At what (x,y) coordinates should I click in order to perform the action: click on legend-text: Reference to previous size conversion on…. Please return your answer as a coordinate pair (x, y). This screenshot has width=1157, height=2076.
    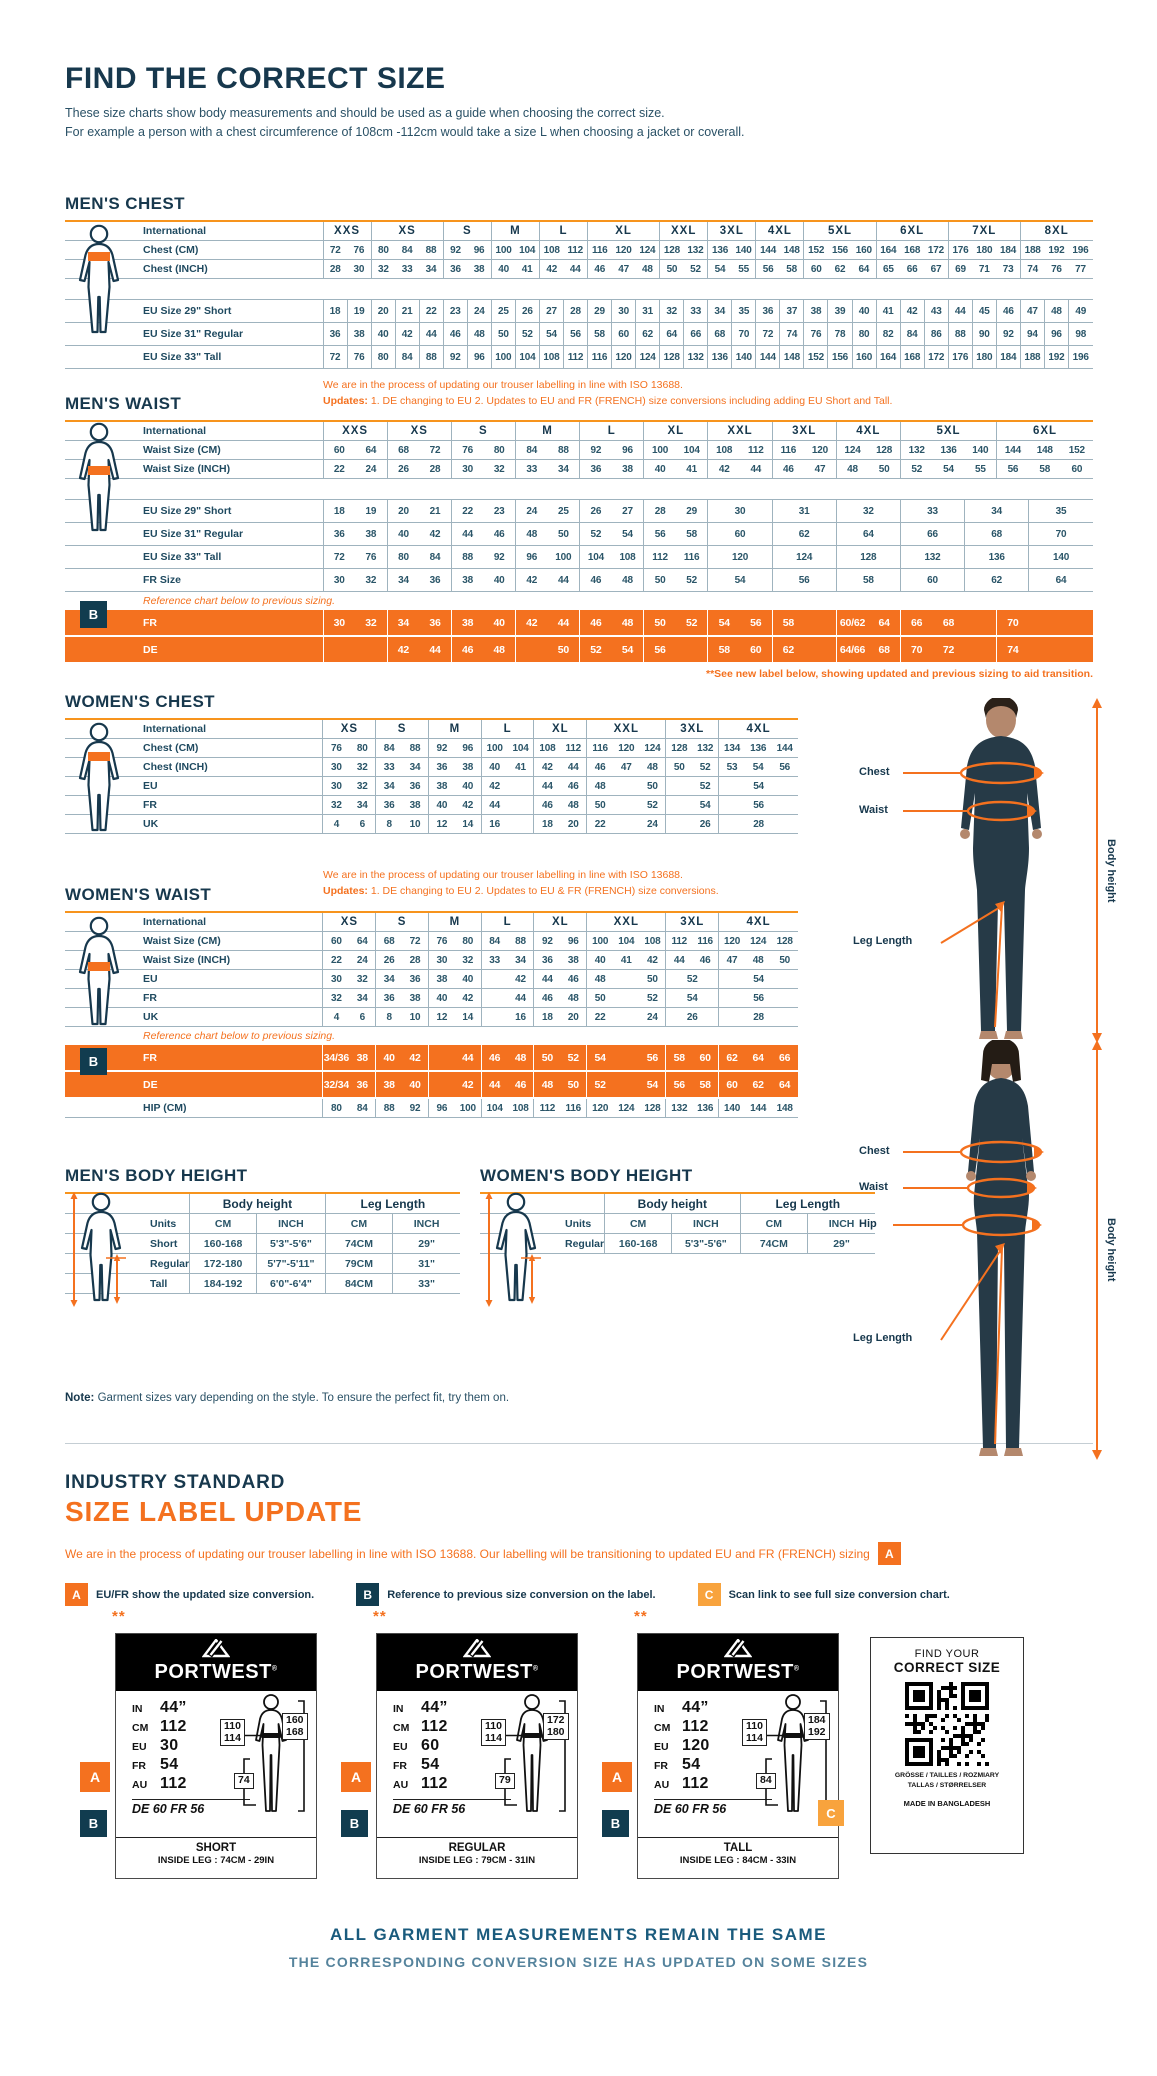
    Looking at the image, I should click on (521, 1594).